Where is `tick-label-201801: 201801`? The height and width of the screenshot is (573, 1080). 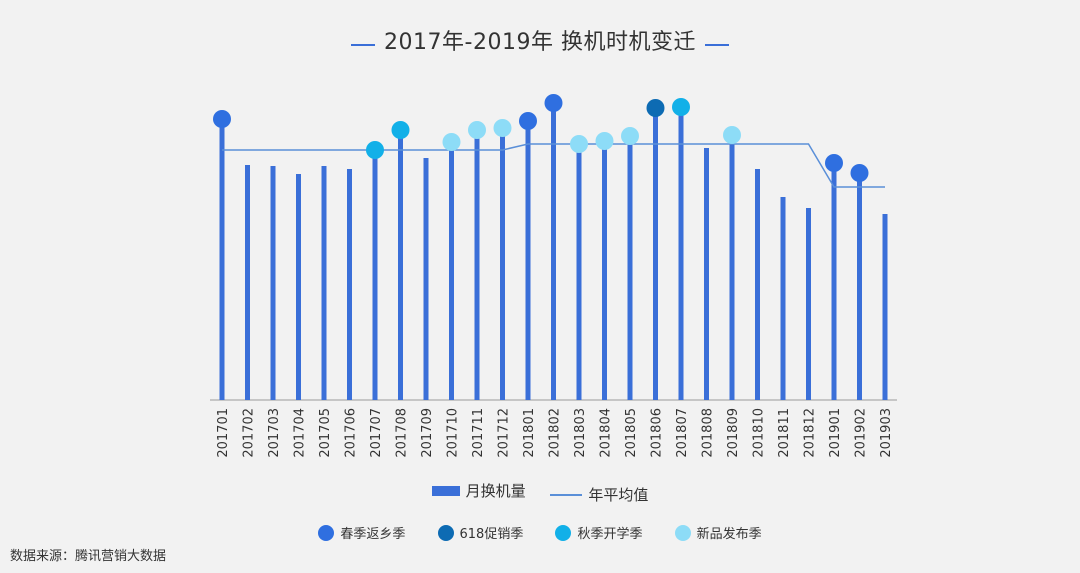
tick-label-201801: 201801 is located at coordinates (529, 433).